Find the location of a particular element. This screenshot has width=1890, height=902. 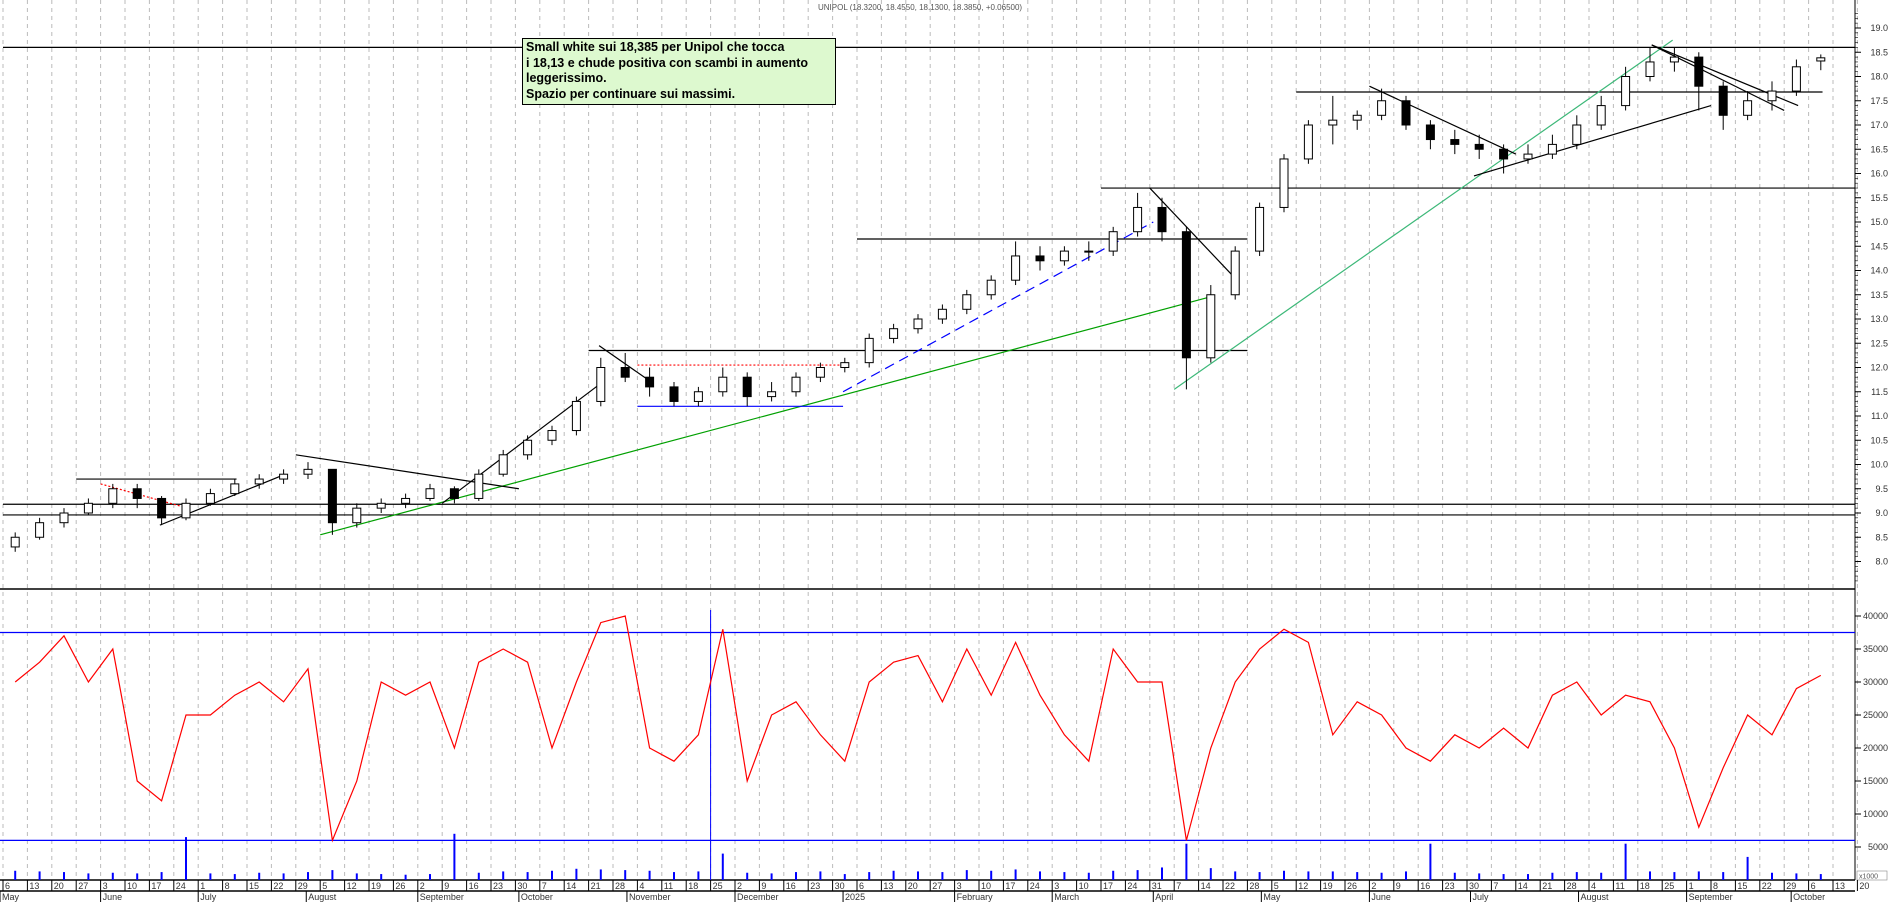

date-tick-label: 29 is located at coordinates (303, 886).